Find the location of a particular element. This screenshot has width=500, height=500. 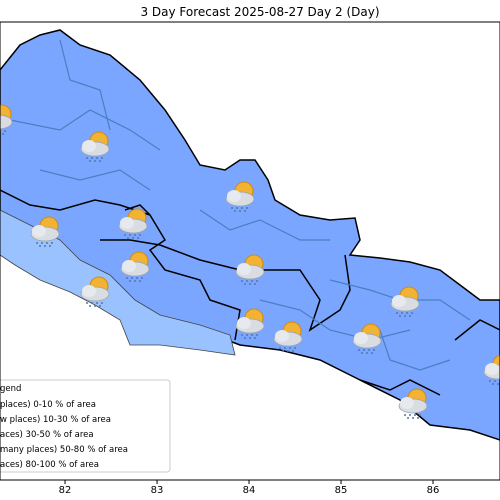

x-tick-label: 86 is located at coordinates (433, 490).